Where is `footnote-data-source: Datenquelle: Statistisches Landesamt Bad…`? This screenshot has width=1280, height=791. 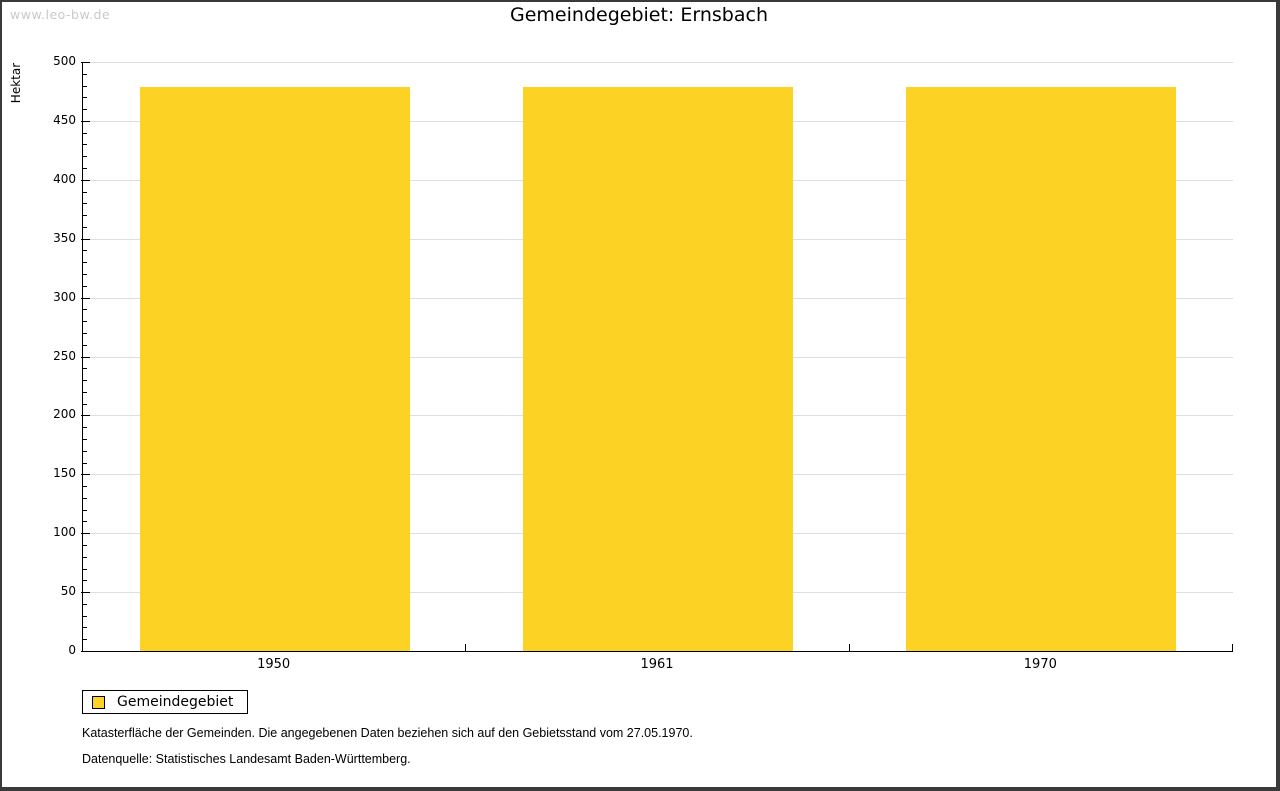
footnote-data-source: Datenquelle: Statistisches Landesamt Bad… is located at coordinates (246, 759).